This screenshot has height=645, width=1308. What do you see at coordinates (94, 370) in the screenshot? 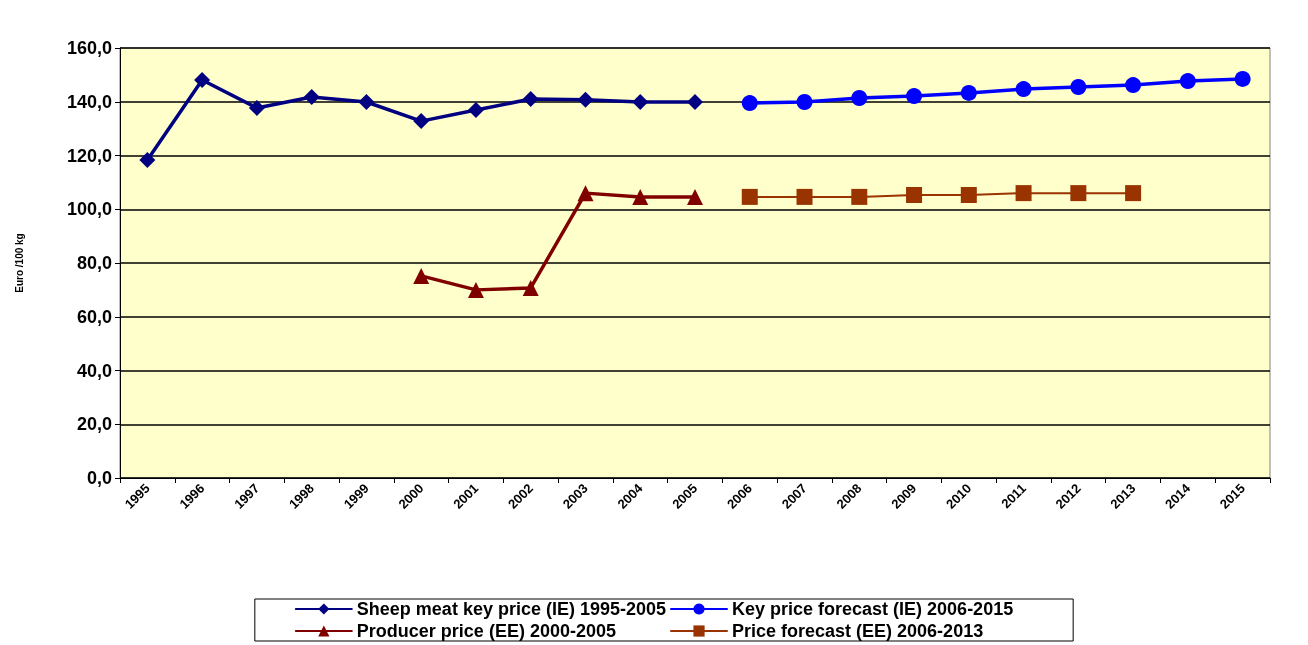
I see `y-tick-label: 40,0` at bounding box center [94, 370].